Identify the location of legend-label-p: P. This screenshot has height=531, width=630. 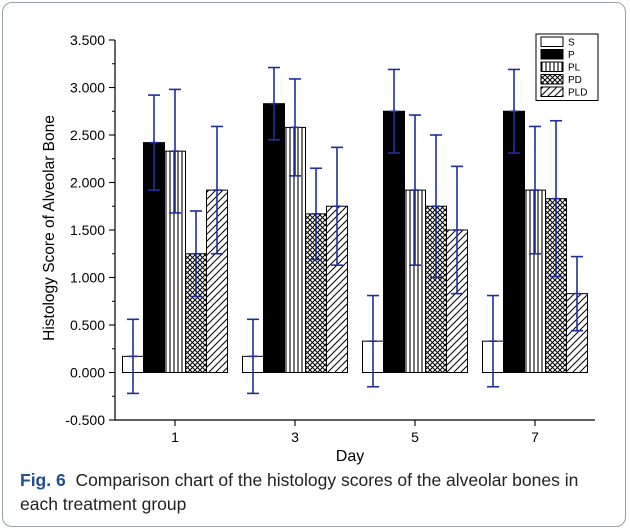
(571, 55).